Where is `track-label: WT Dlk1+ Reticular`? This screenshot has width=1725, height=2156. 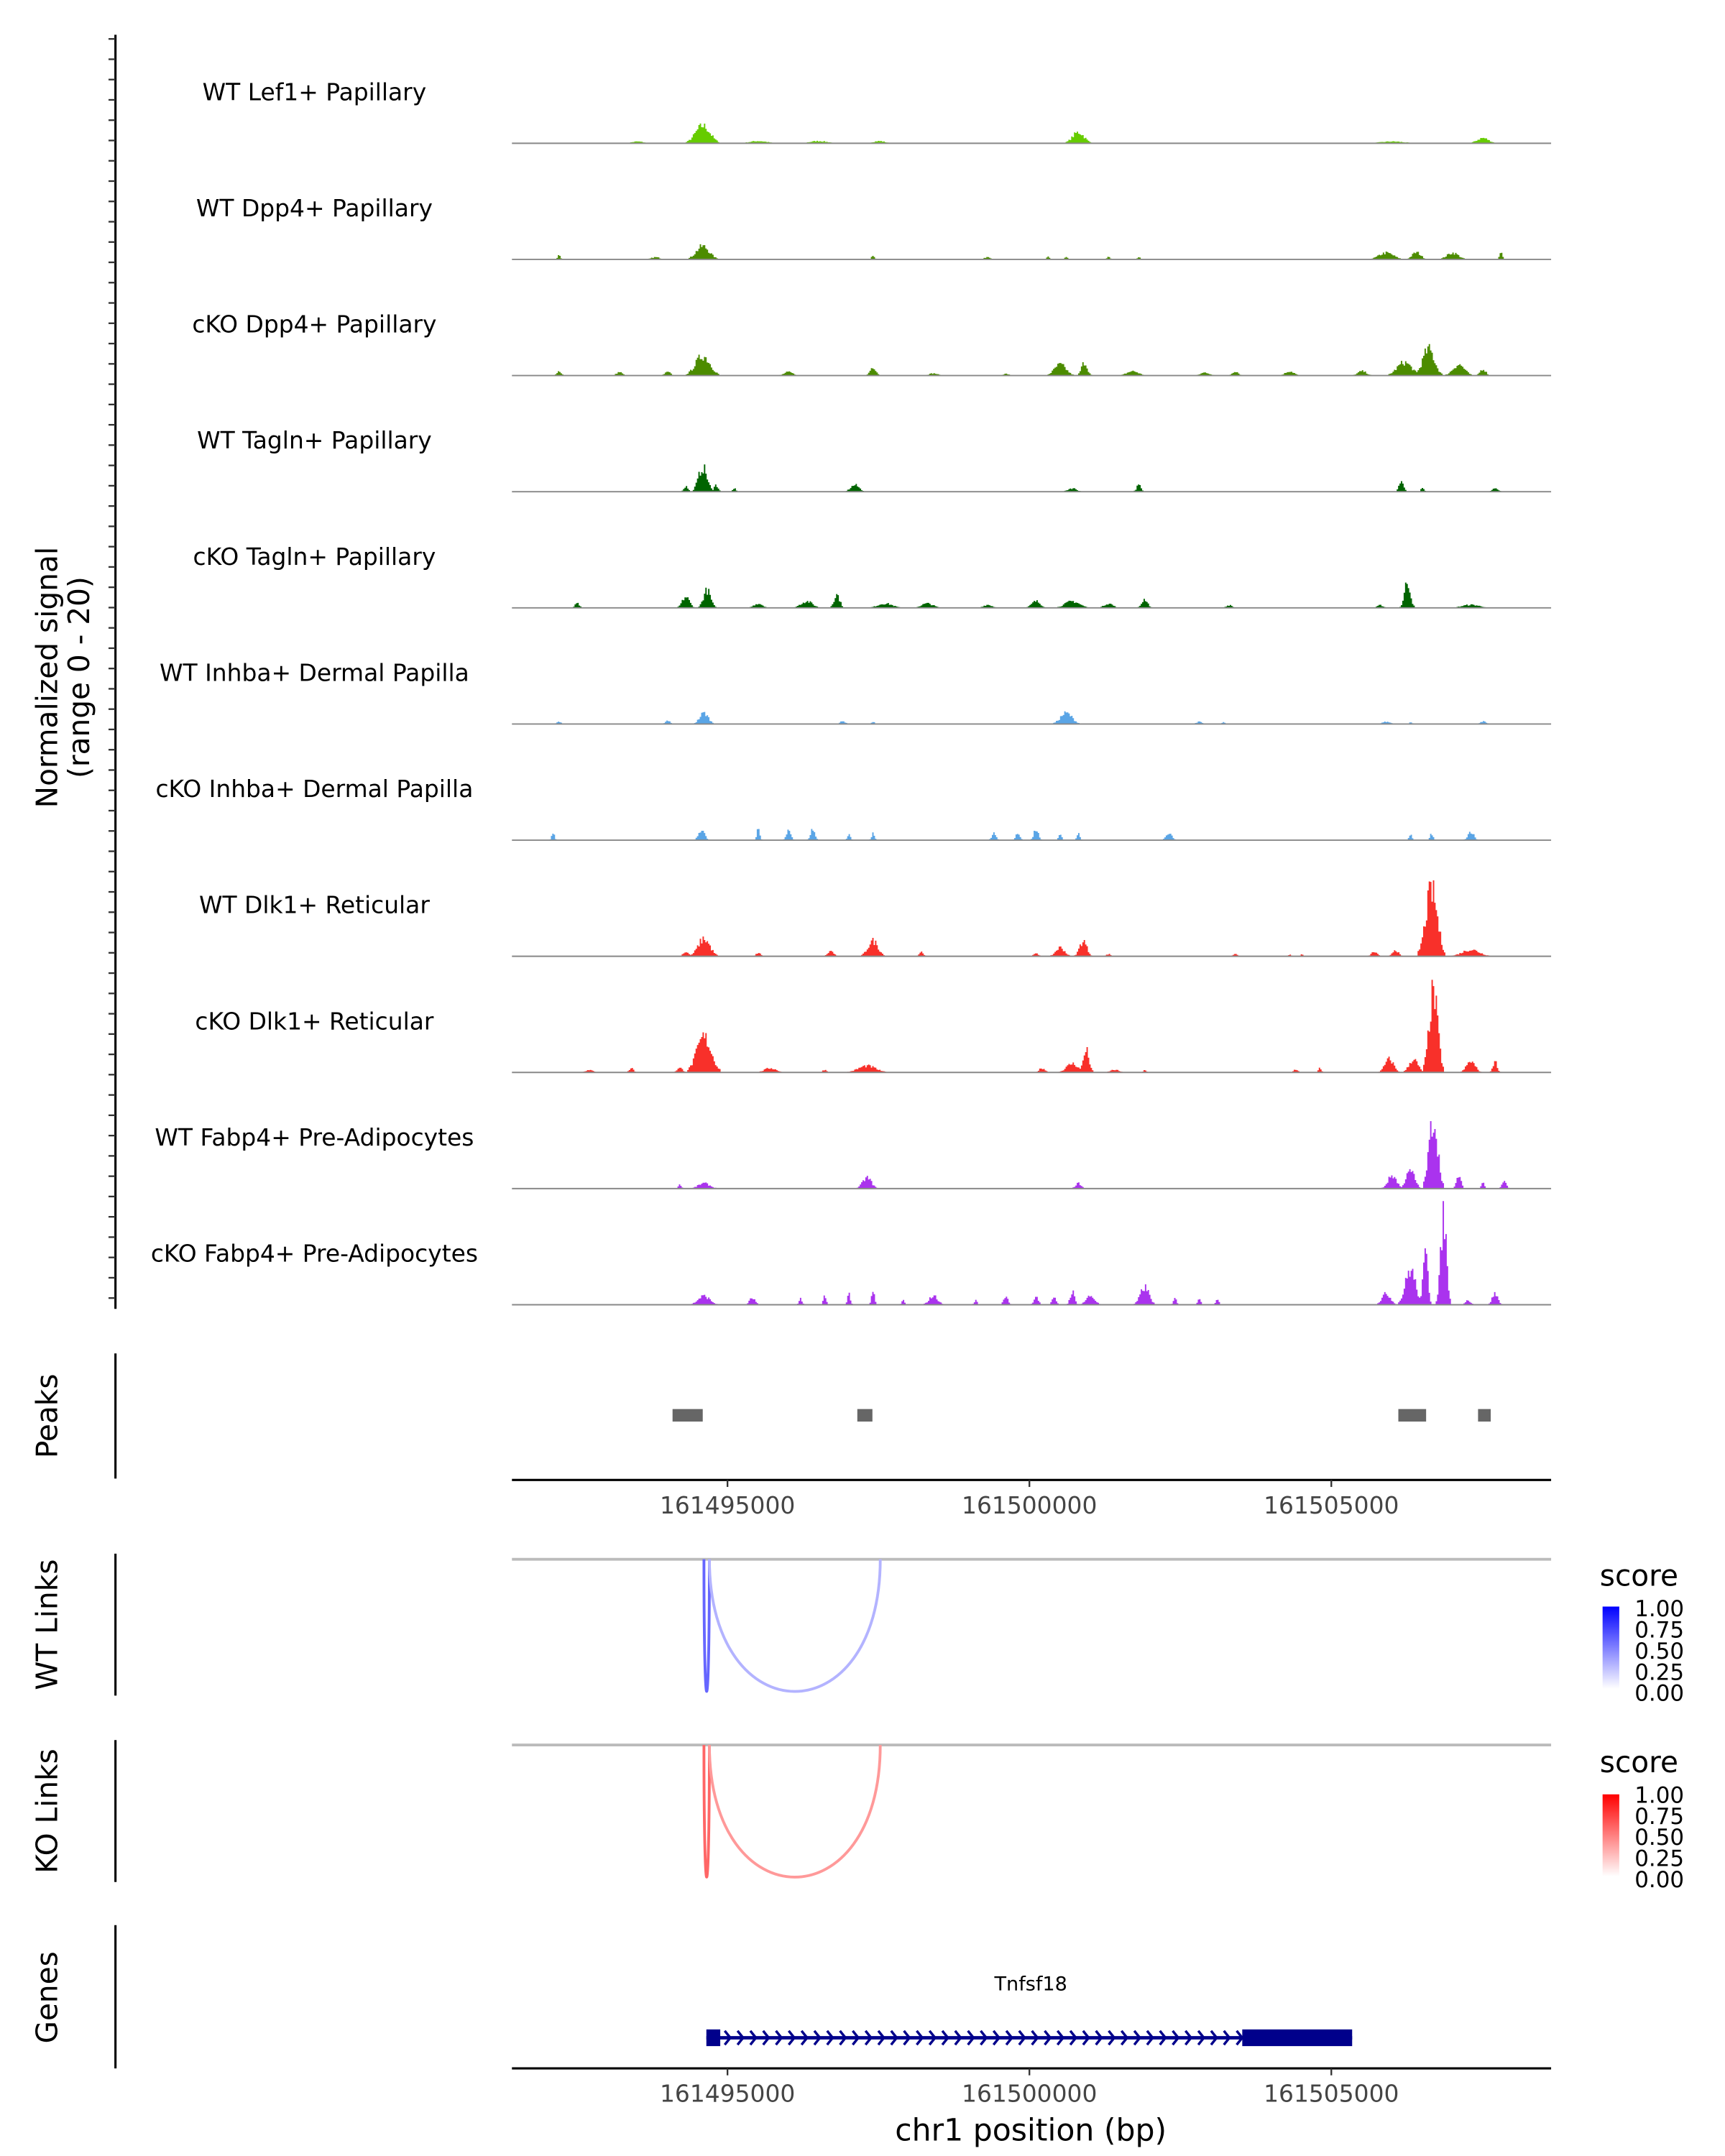 track-label: WT Dlk1+ Reticular is located at coordinates (314, 905).